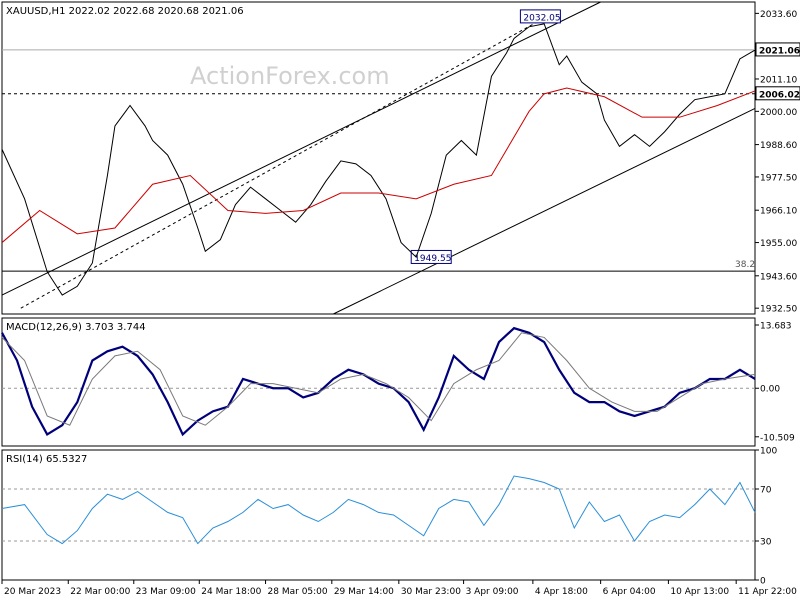 The image size is (800, 600). Describe the element at coordinates (76, 327) in the screenshot. I see `panel-header-1: MACD(12,26,9) 3.703 3.744` at that location.